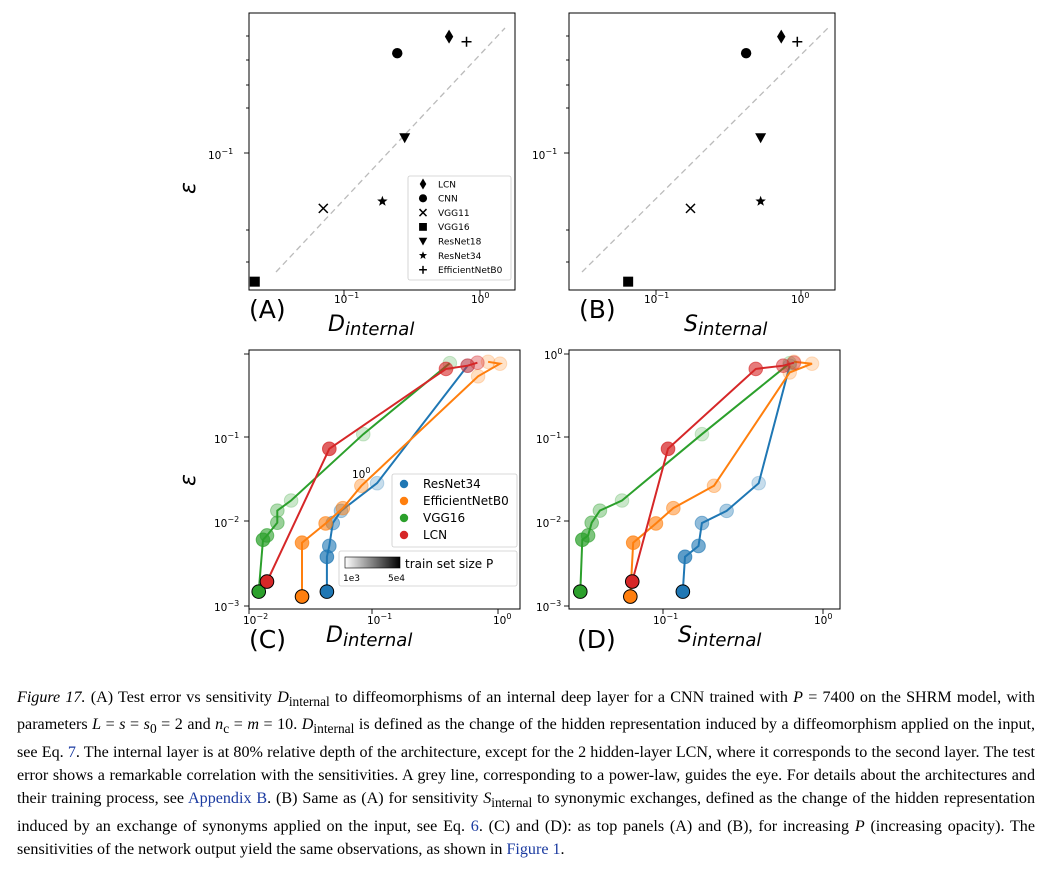 The image size is (1056, 871). I want to click on panel-b-guide-line, so click(705, 150).